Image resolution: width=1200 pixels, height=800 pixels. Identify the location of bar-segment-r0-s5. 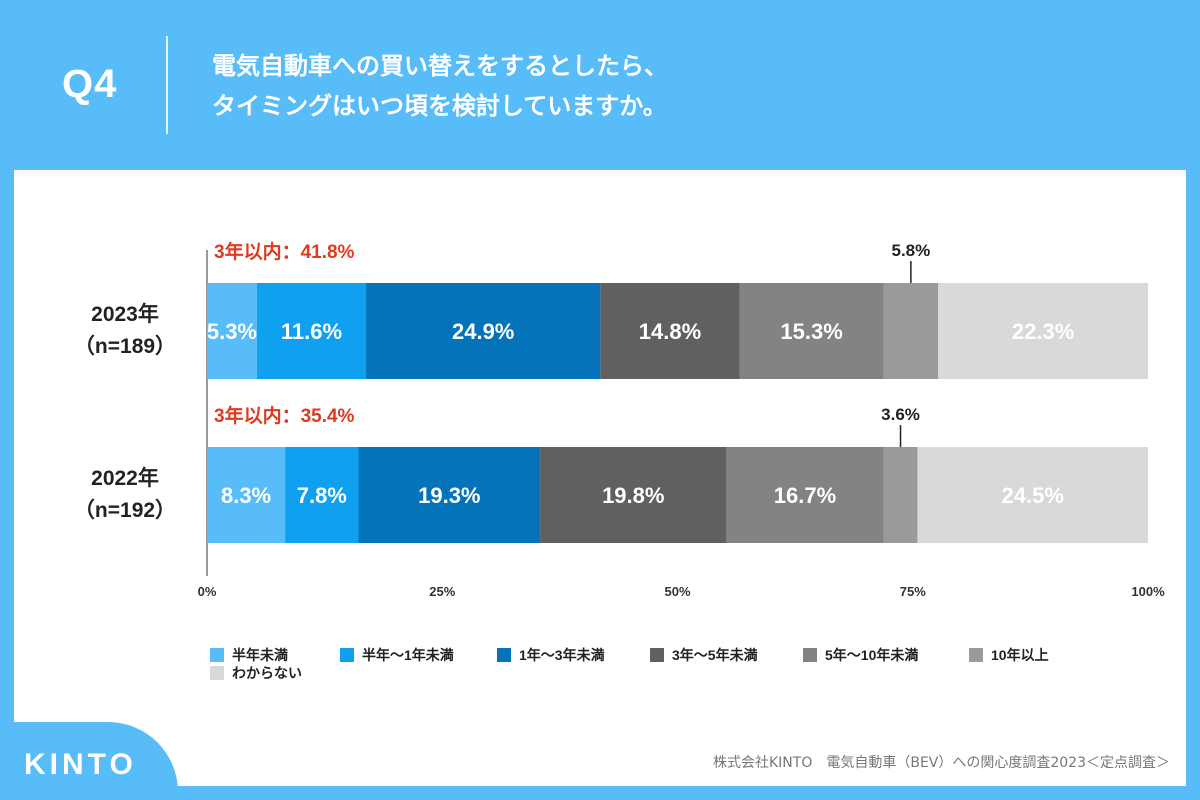
(911, 331).